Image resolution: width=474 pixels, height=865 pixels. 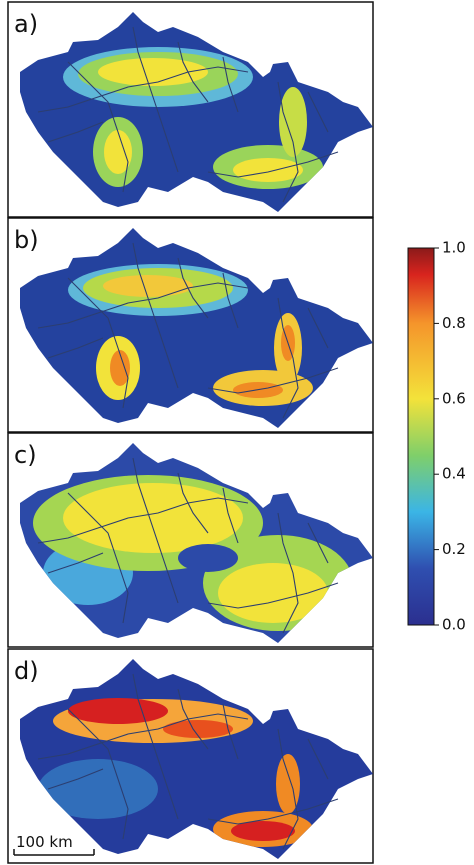 What do you see at coordinates (44, 842) in the screenshot?
I see `scale-bar-label: 100 km` at bounding box center [44, 842].